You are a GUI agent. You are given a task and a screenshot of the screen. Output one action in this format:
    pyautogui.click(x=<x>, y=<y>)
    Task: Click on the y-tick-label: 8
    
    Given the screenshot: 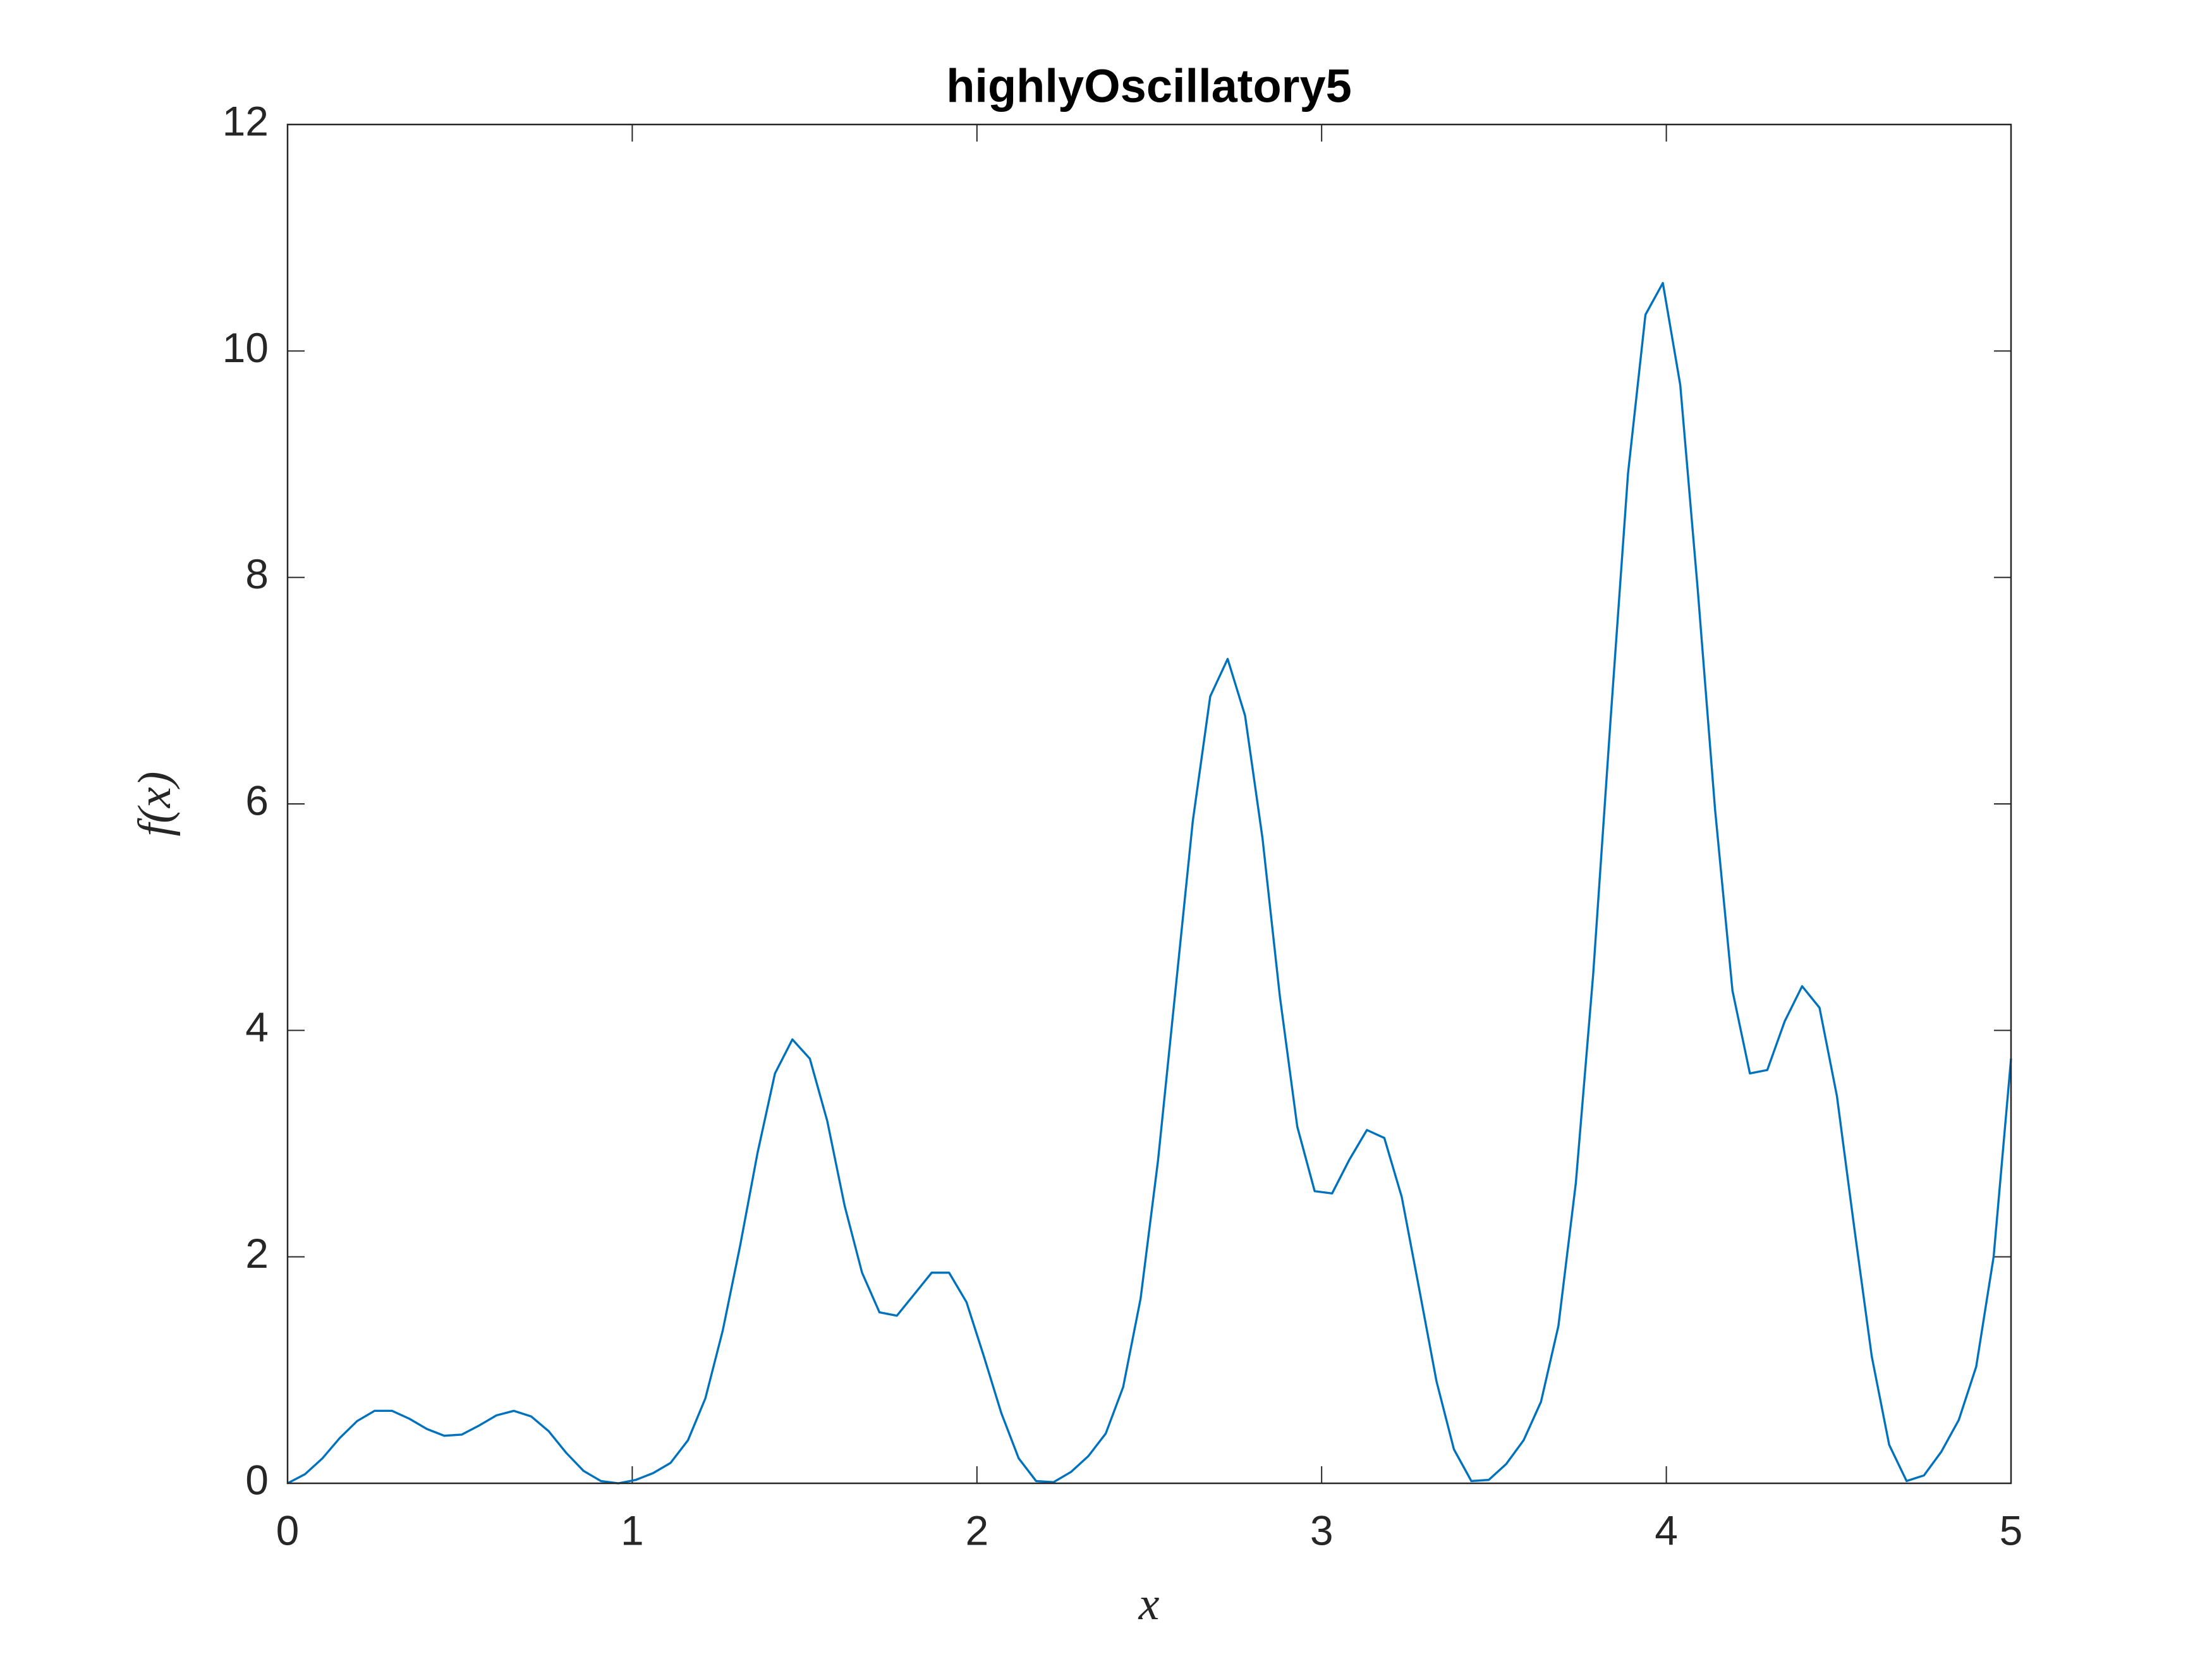 What is the action you would take?
    pyautogui.click(x=257, y=573)
    